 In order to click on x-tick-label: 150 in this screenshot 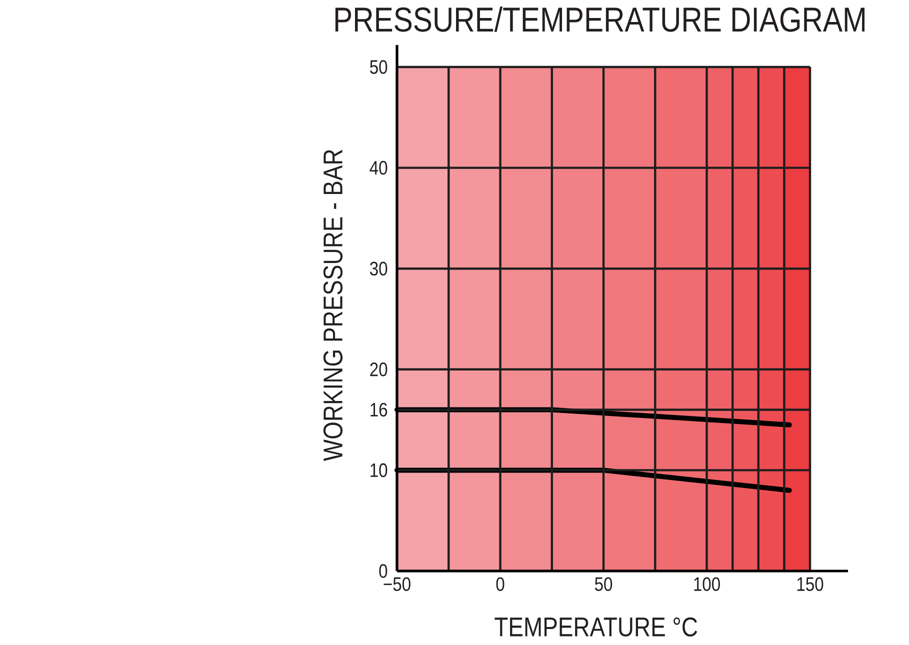, I will do `click(810, 584)`.